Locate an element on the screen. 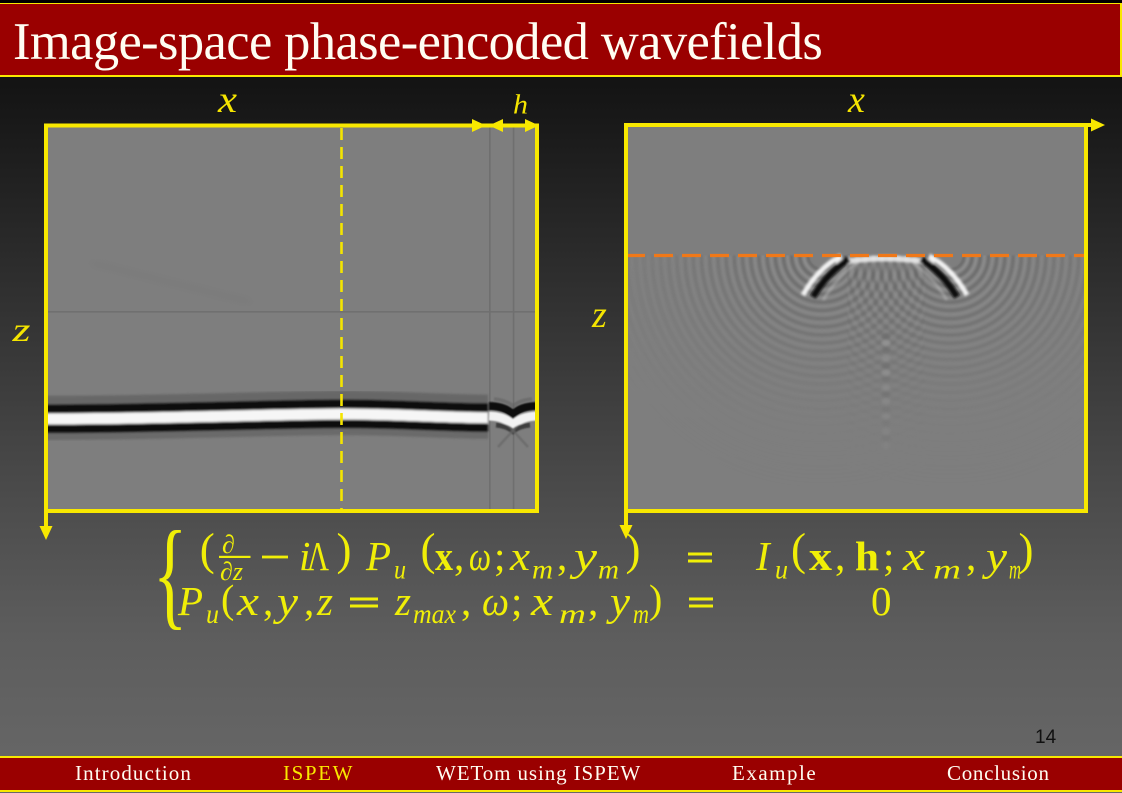 The width and height of the screenshot is (1122, 793). svg-text: 0 is located at coordinates (881, 601).